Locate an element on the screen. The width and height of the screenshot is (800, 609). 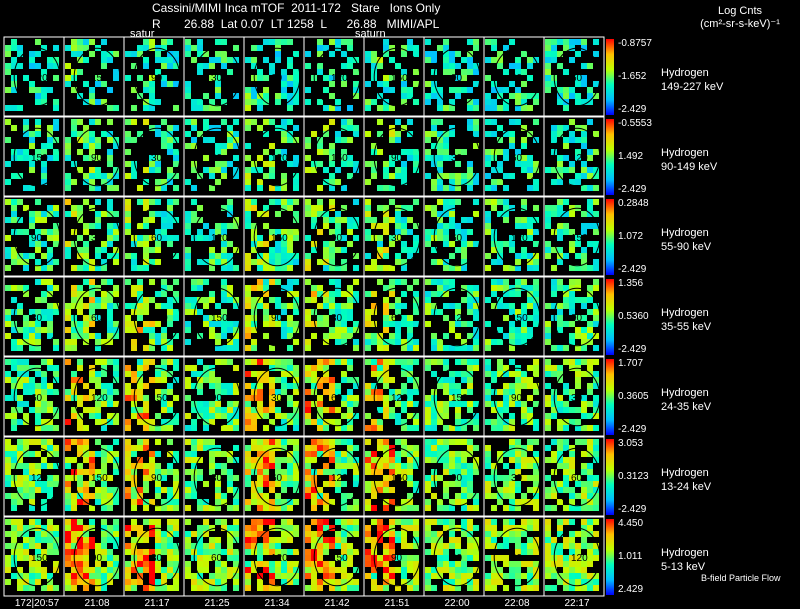
contour-label: 90 is located at coordinates (577, 318).